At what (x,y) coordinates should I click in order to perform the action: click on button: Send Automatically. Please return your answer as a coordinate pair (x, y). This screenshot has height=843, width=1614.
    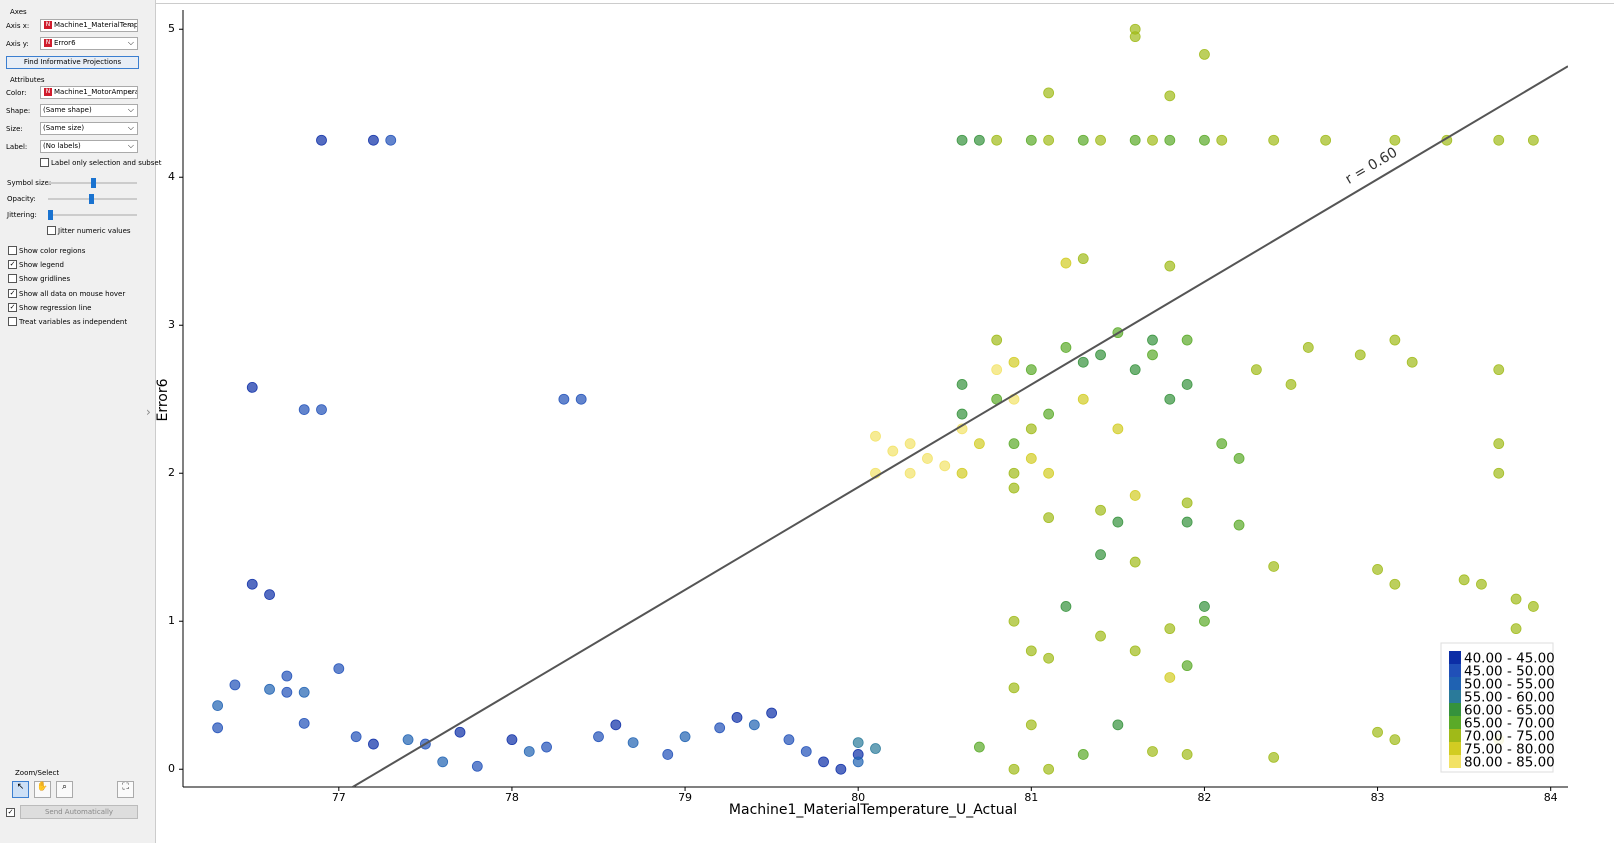
    Looking at the image, I should click on (79, 812).